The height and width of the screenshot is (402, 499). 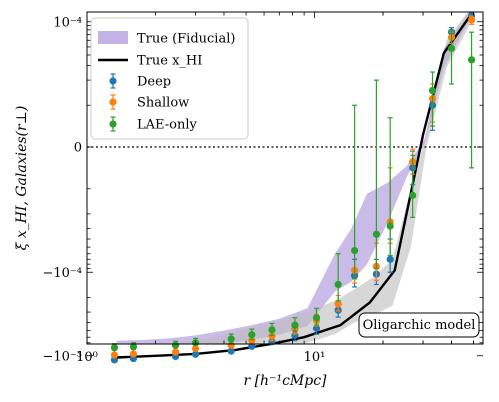 What do you see at coordinates (285, 381) in the screenshot?
I see `x-axis-label: r [h⁻¹cMpc]` at bounding box center [285, 381].